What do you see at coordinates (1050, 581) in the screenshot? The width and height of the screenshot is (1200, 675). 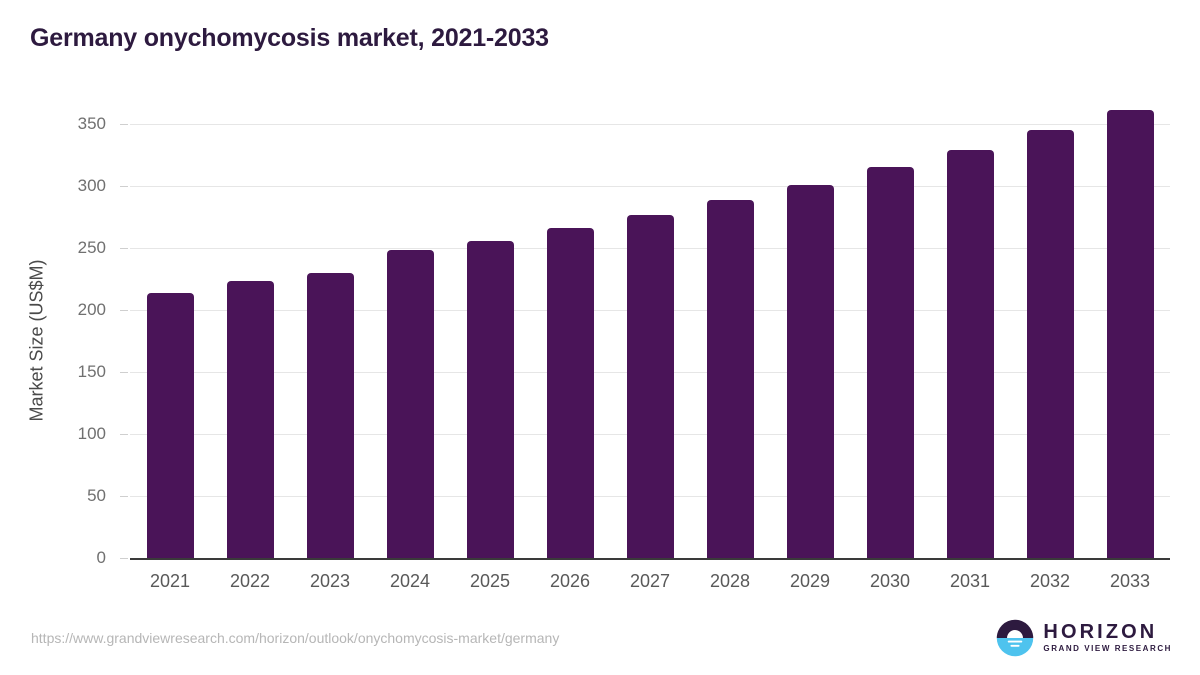 I see `x-axis-label-2032: 2032` at bounding box center [1050, 581].